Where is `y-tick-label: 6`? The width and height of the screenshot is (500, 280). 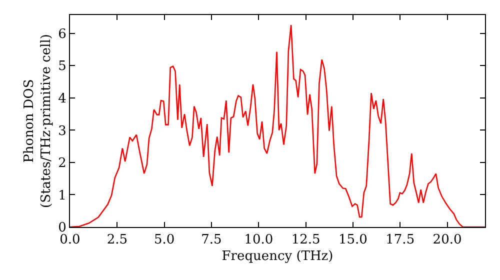 y-tick-label: 6 is located at coordinates (62, 34).